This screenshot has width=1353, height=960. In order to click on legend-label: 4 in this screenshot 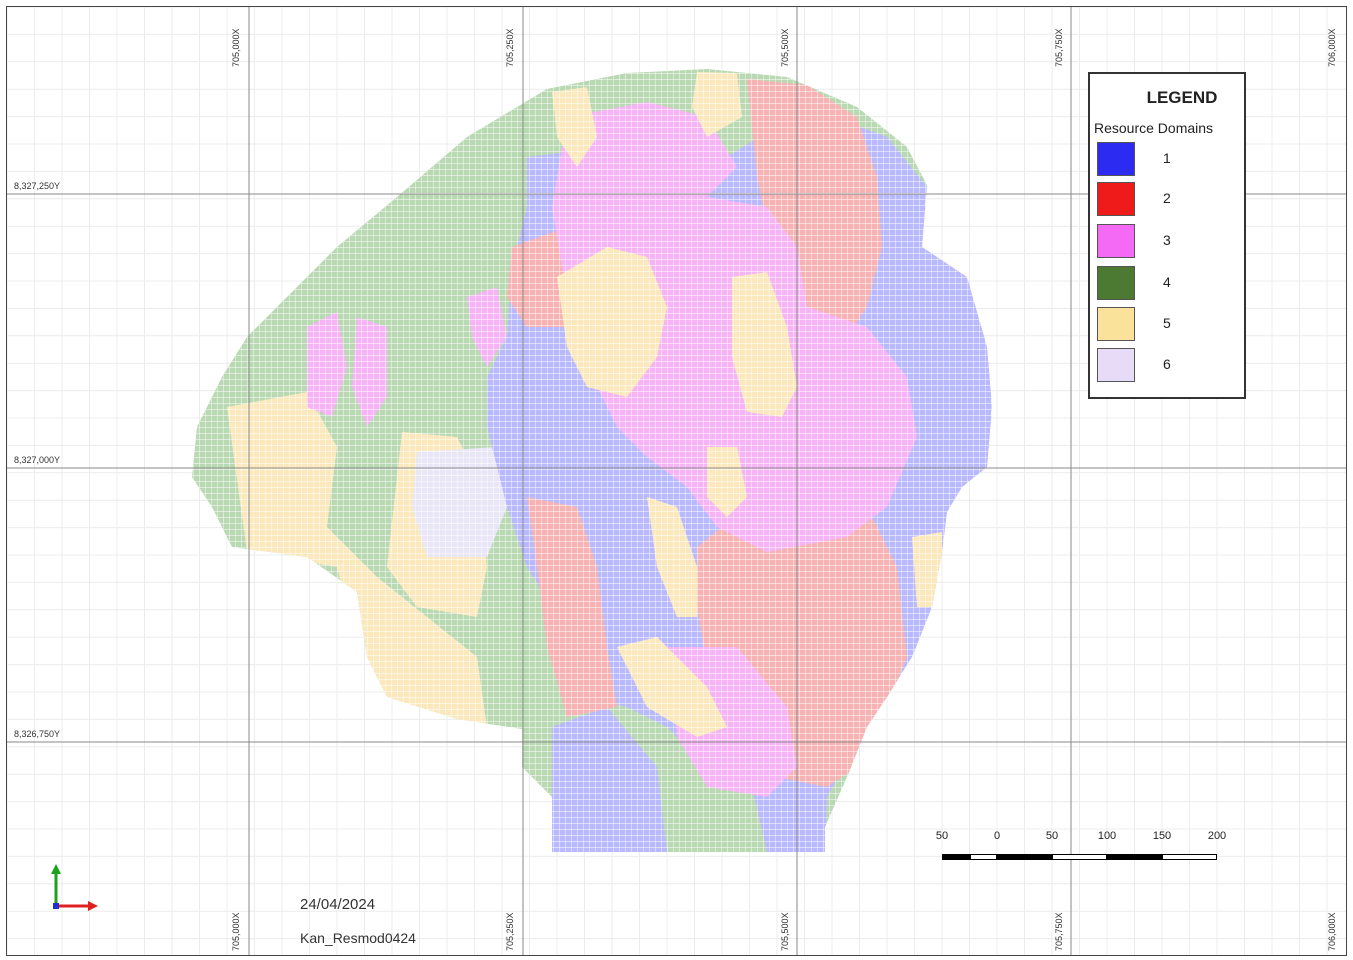, I will do `click(1167, 282)`.